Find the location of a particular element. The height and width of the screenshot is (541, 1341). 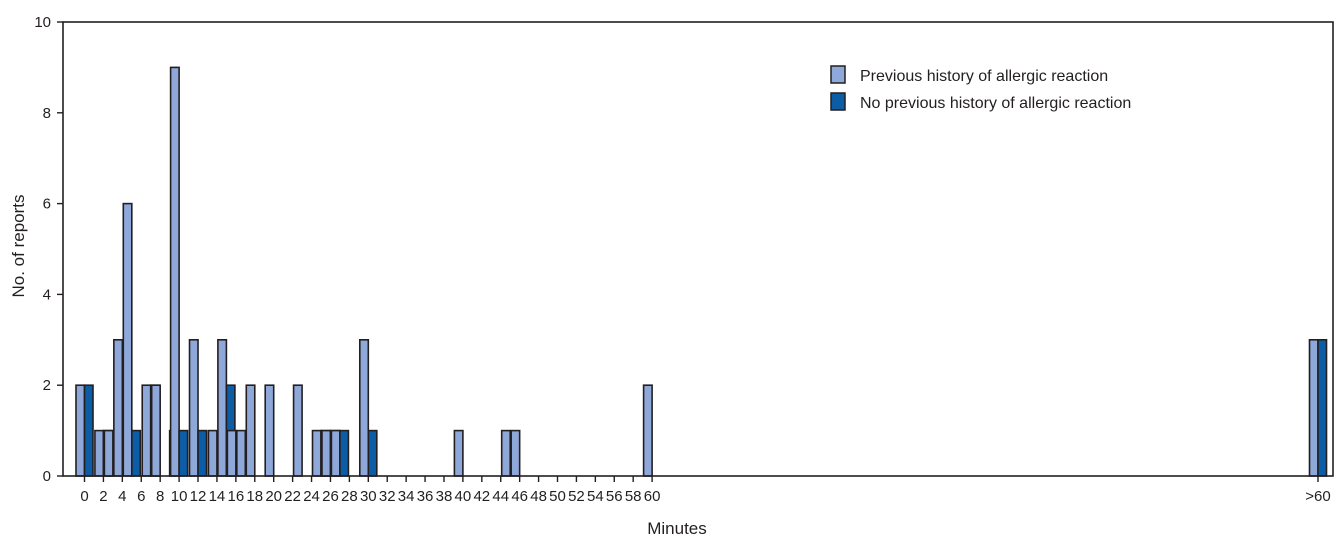

legend-label-no-previous: No previous history of allergic reaction is located at coordinates (995, 103).